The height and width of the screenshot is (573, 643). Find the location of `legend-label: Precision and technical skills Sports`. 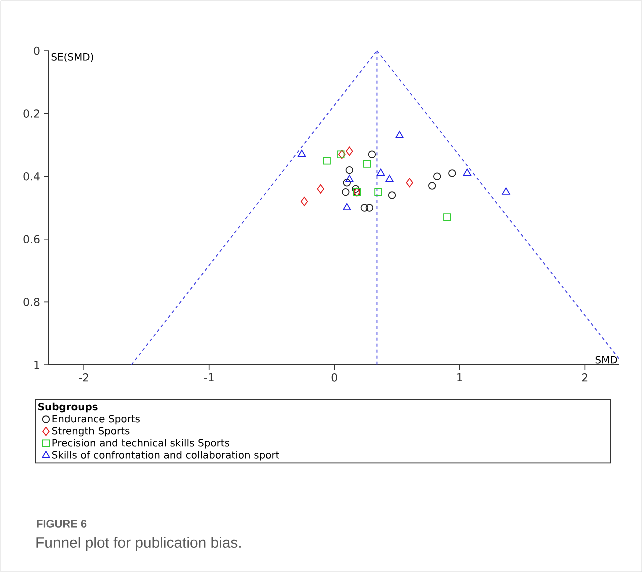

legend-label: Precision and technical skills Sports is located at coordinates (141, 444).